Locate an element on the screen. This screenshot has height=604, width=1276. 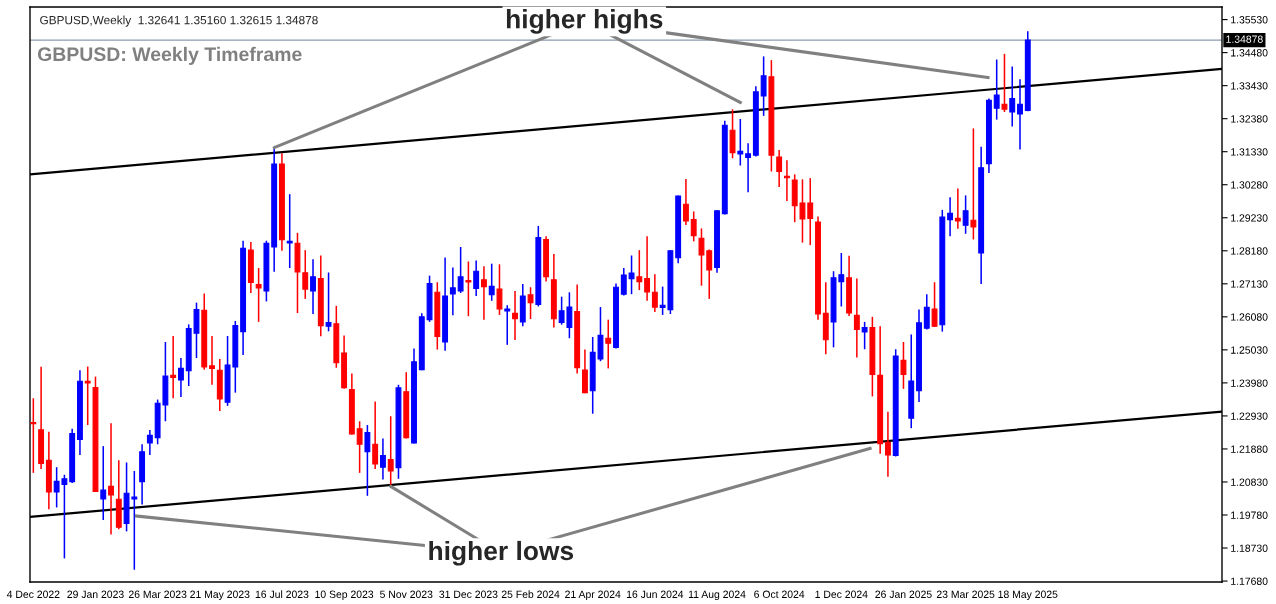
x-tick-label: 26 Jan 2025 is located at coordinates (903, 594).